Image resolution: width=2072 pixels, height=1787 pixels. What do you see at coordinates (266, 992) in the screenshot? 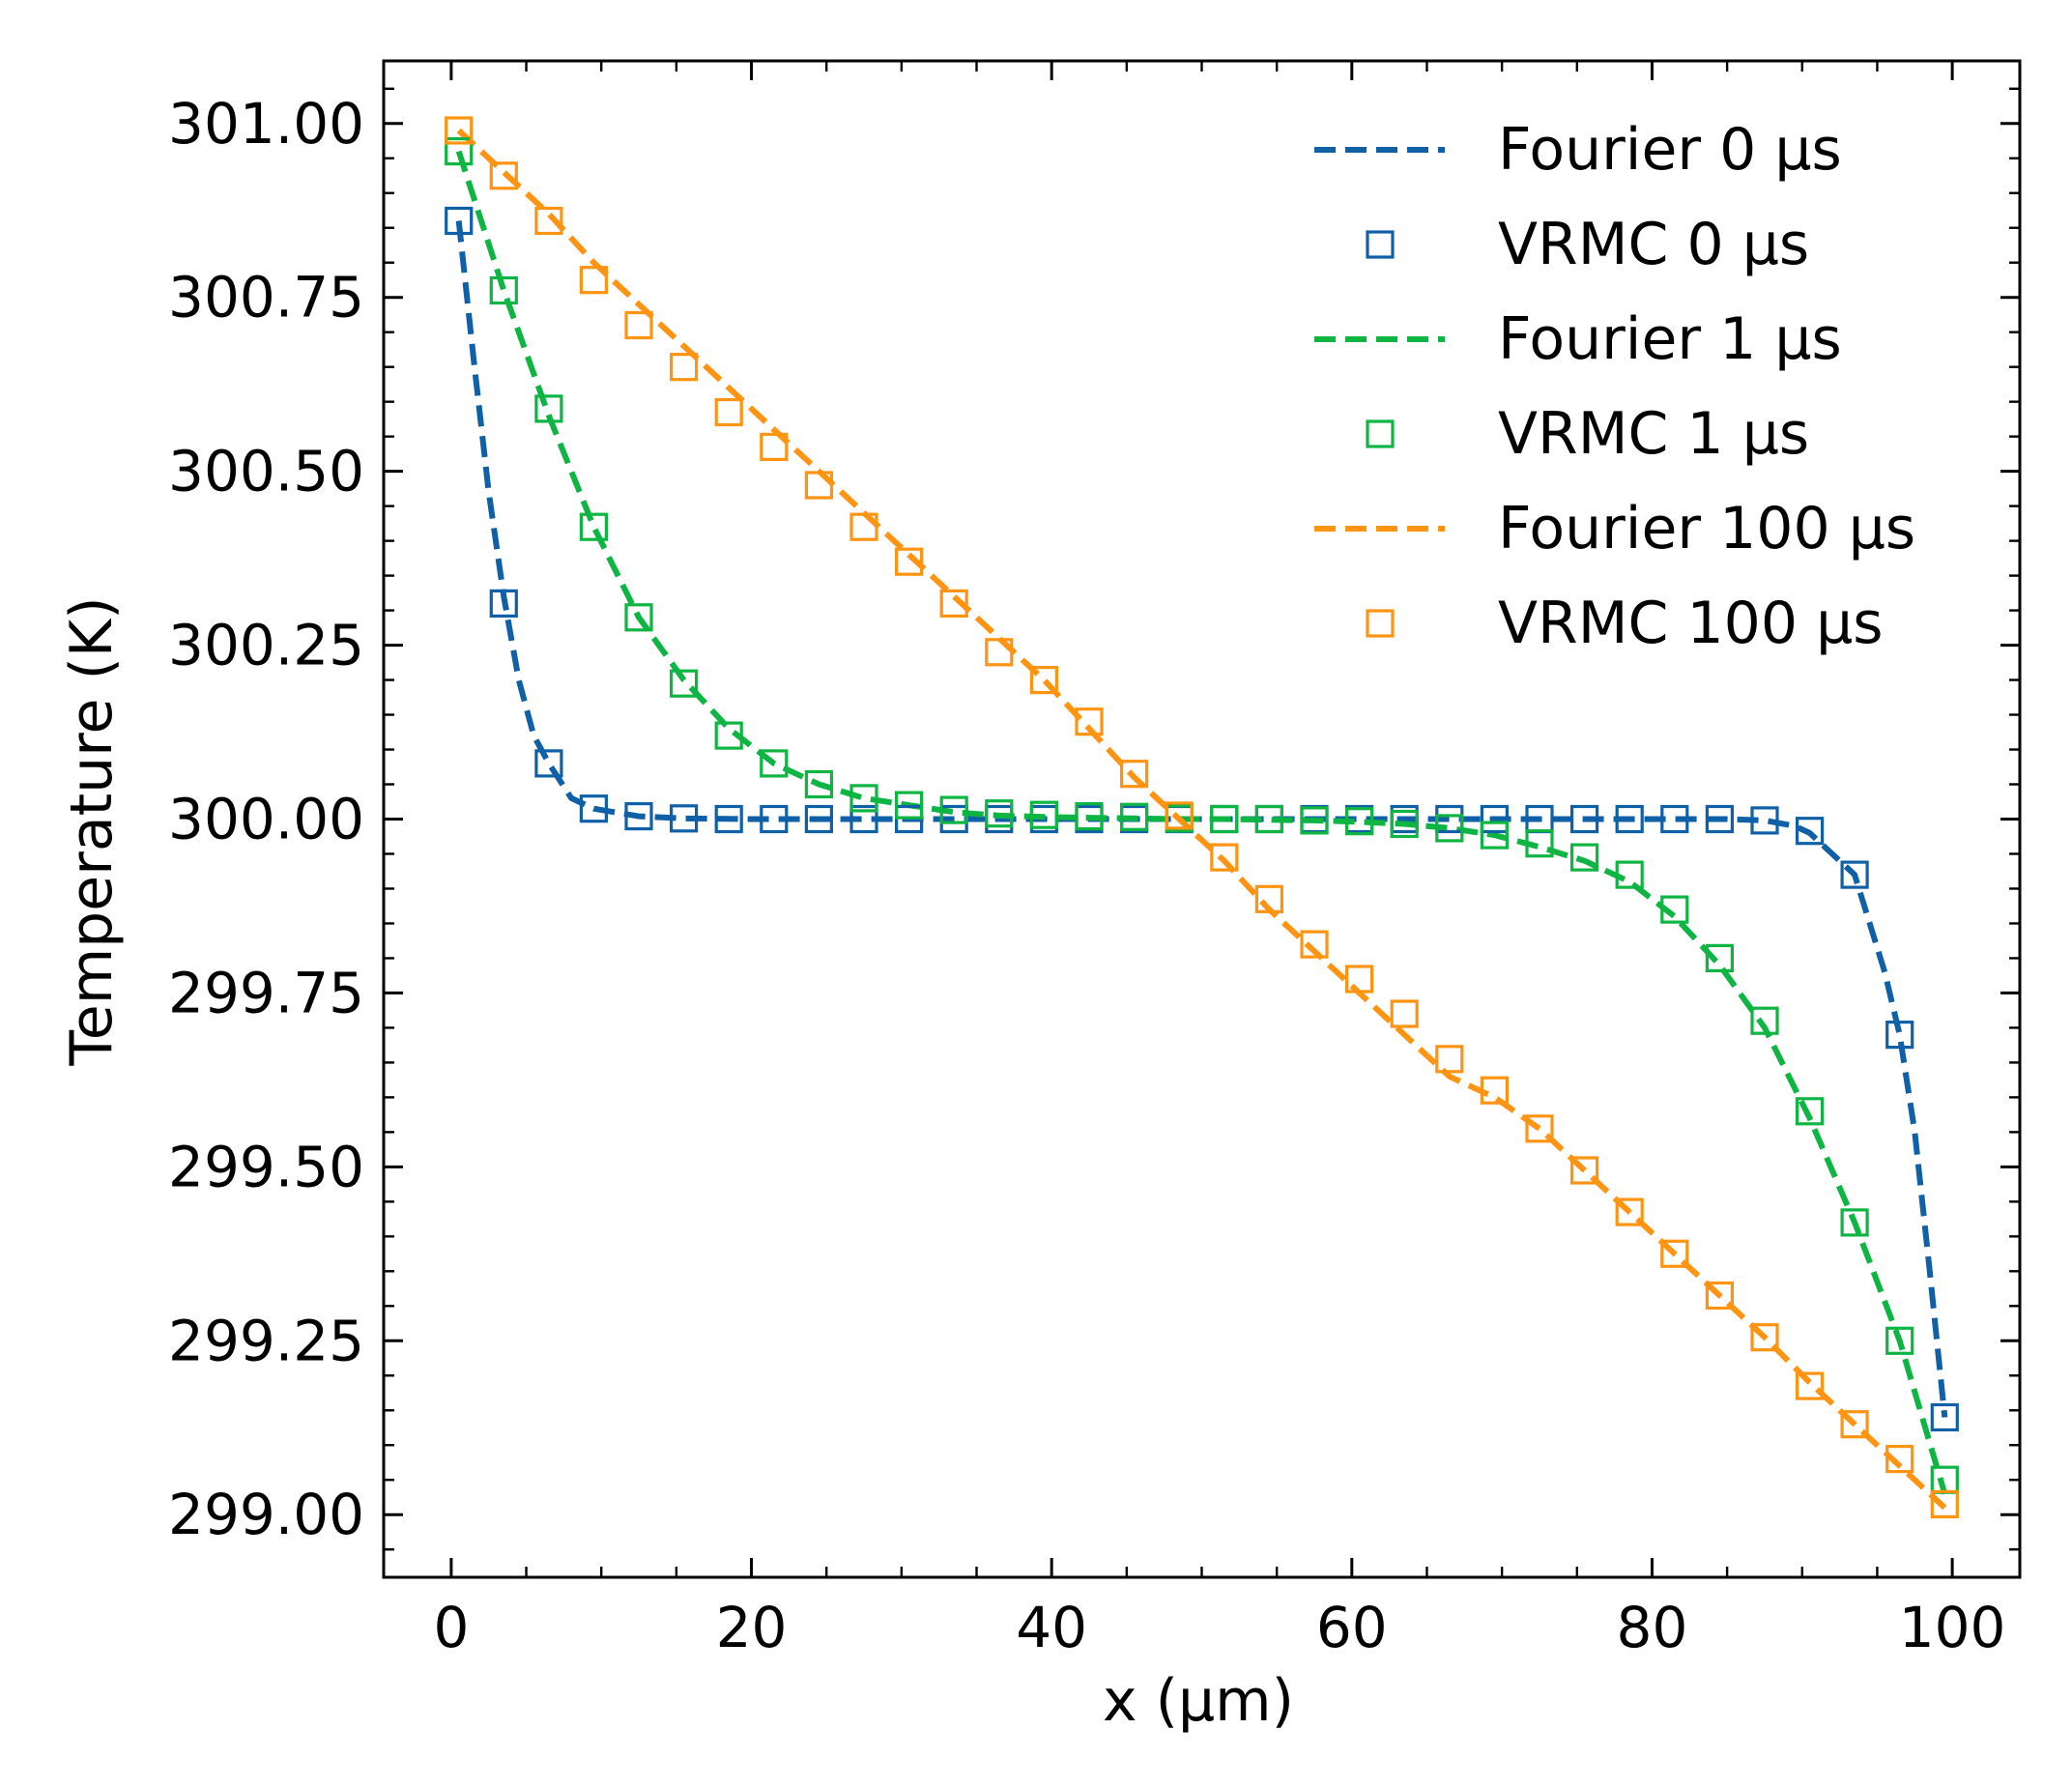
I see `y-tick-label: 299.75` at bounding box center [266, 992].